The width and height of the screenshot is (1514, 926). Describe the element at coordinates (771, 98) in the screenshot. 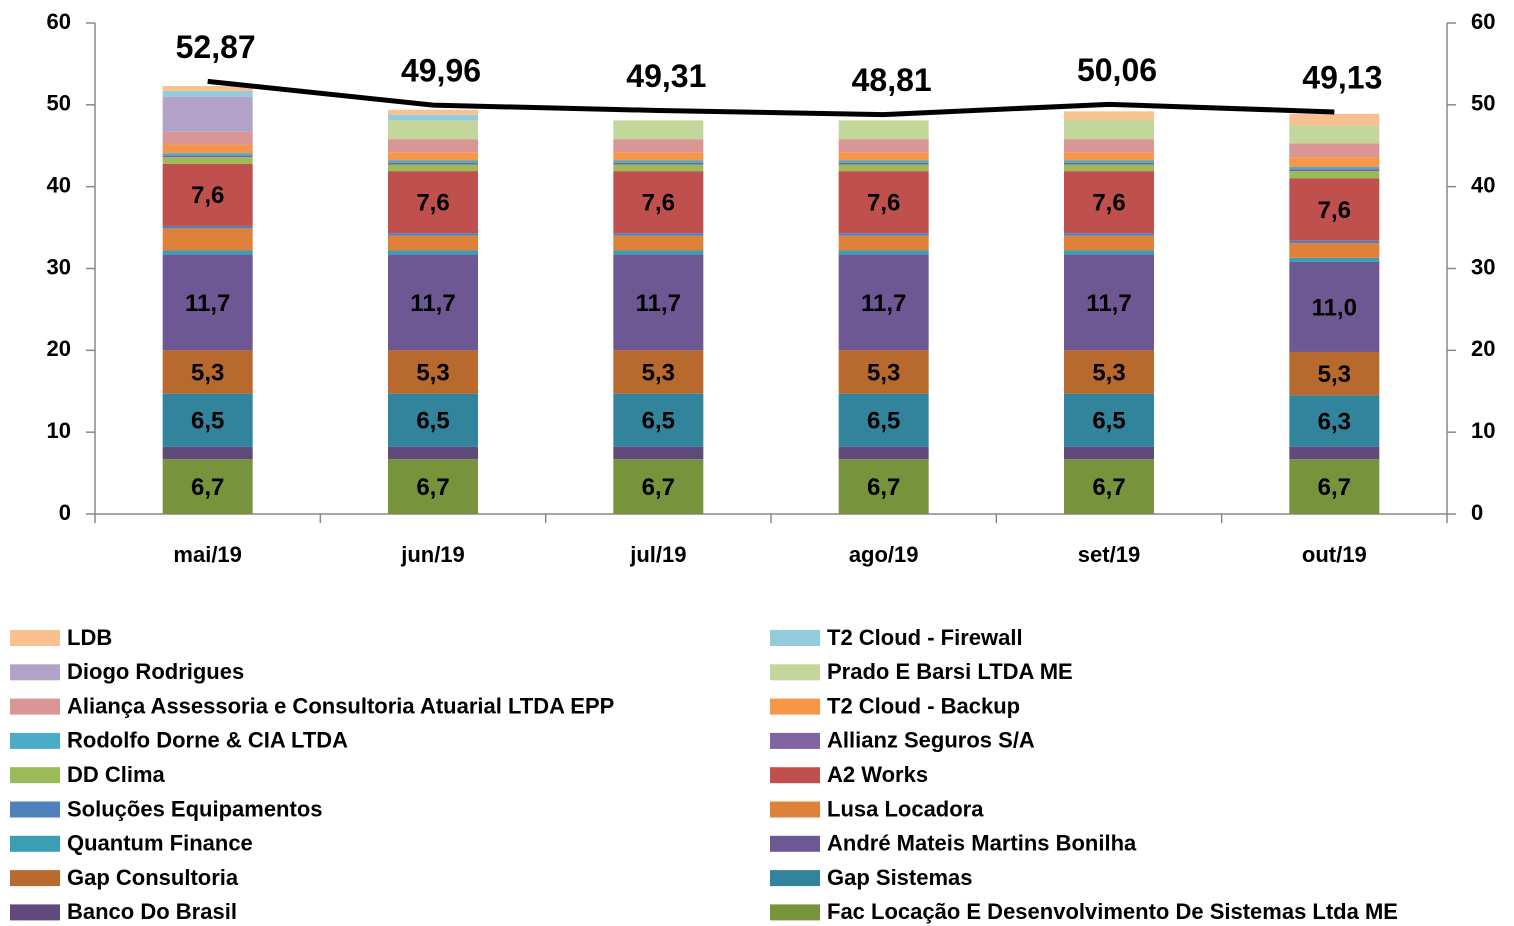

I see `total-line` at that location.